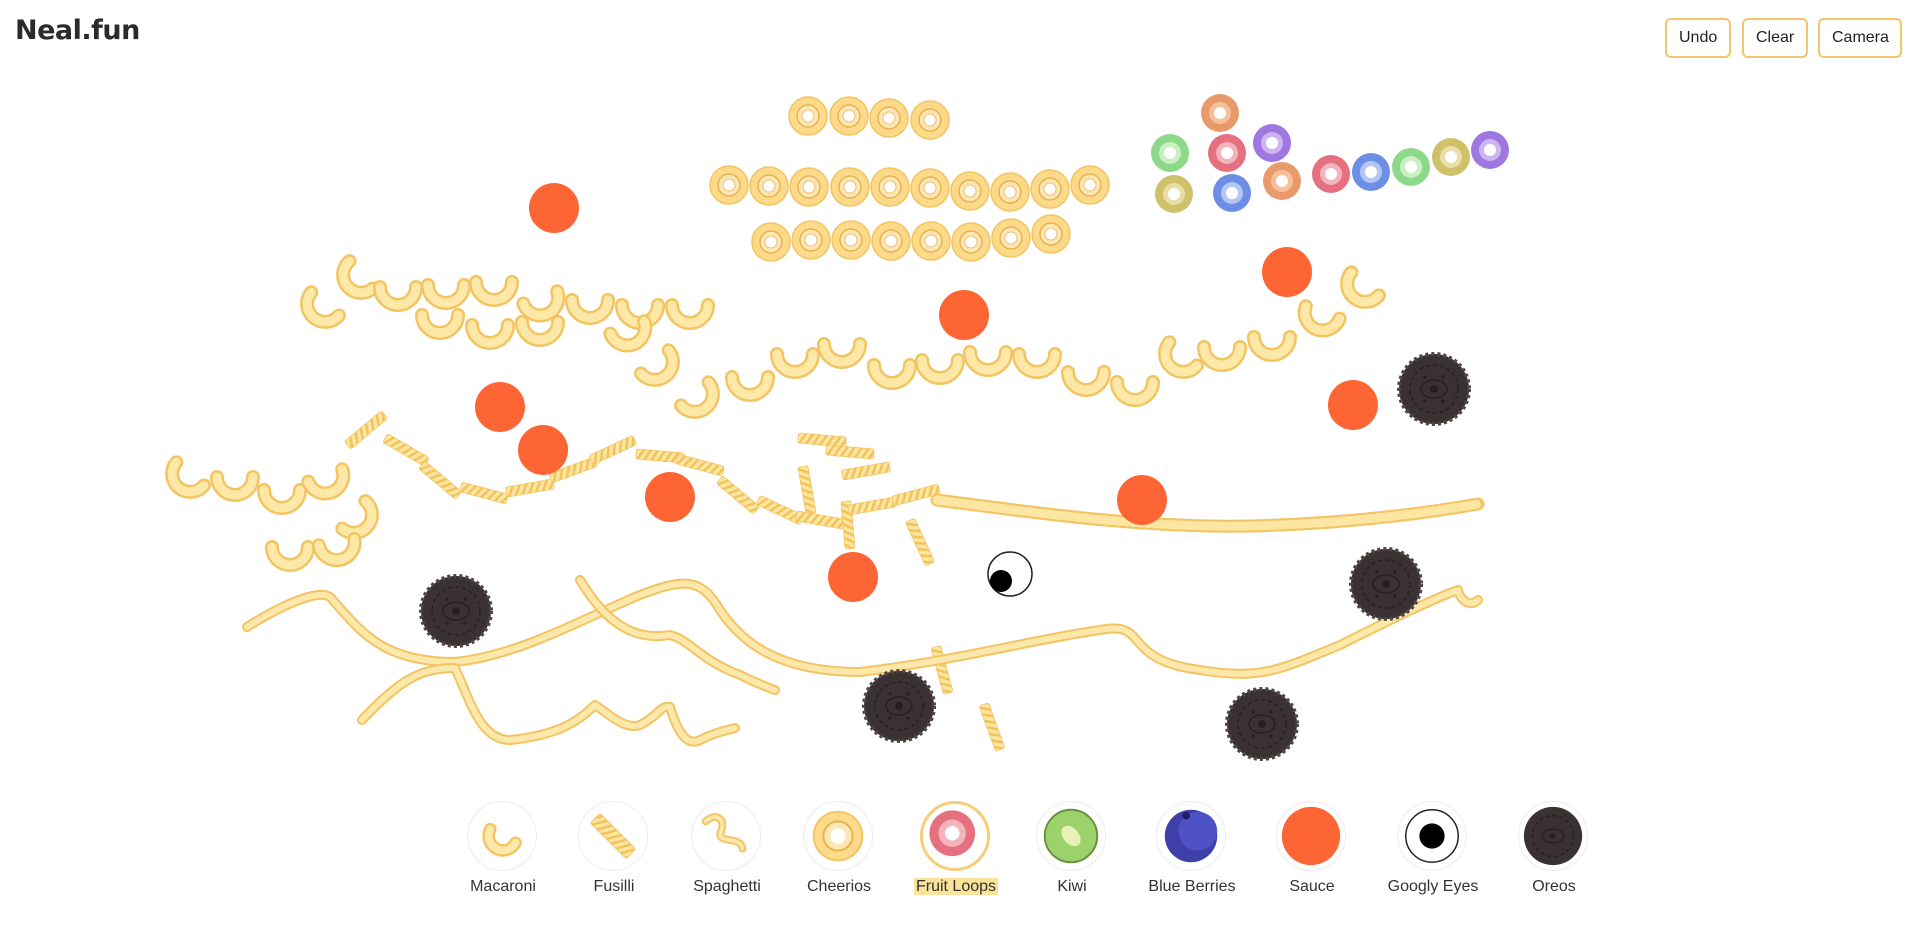  I want to click on clear-button: Clear, so click(1775, 38).